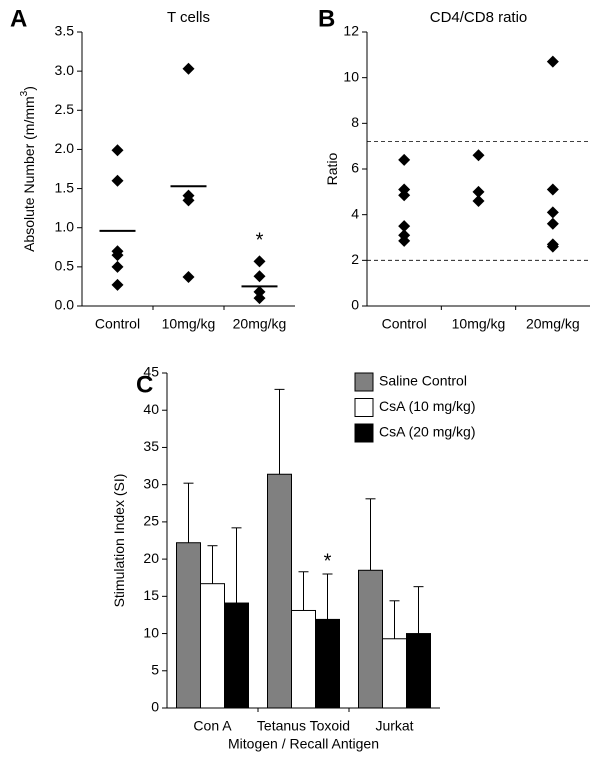 The height and width of the screenshot is (757, 597). What do you see at coordinates (427, 406) in the screenshot?
I see `legend-label: CsA (10 mg/kg)` at bounding box center [427, 406].